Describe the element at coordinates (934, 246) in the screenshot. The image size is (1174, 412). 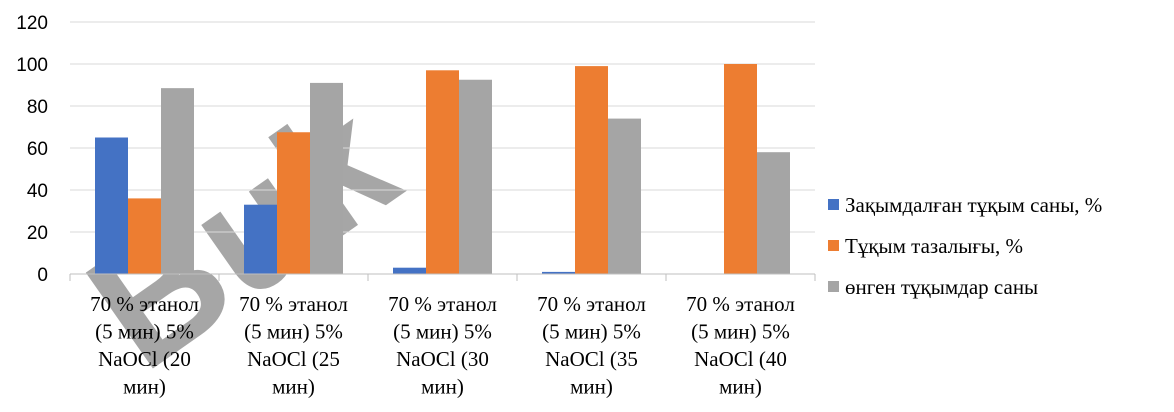
I see `legend-label: Тұқым тазалығы, %` at that location.